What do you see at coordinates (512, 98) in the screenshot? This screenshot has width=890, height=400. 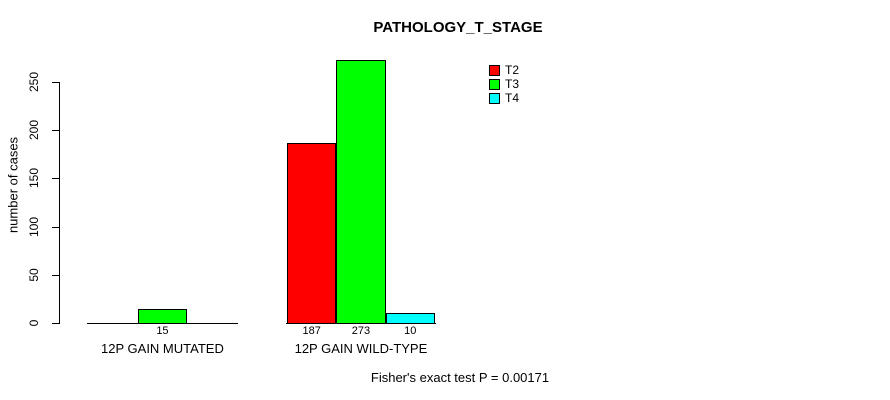 I see `legend-label: T4` at bounding box center [512, 98].